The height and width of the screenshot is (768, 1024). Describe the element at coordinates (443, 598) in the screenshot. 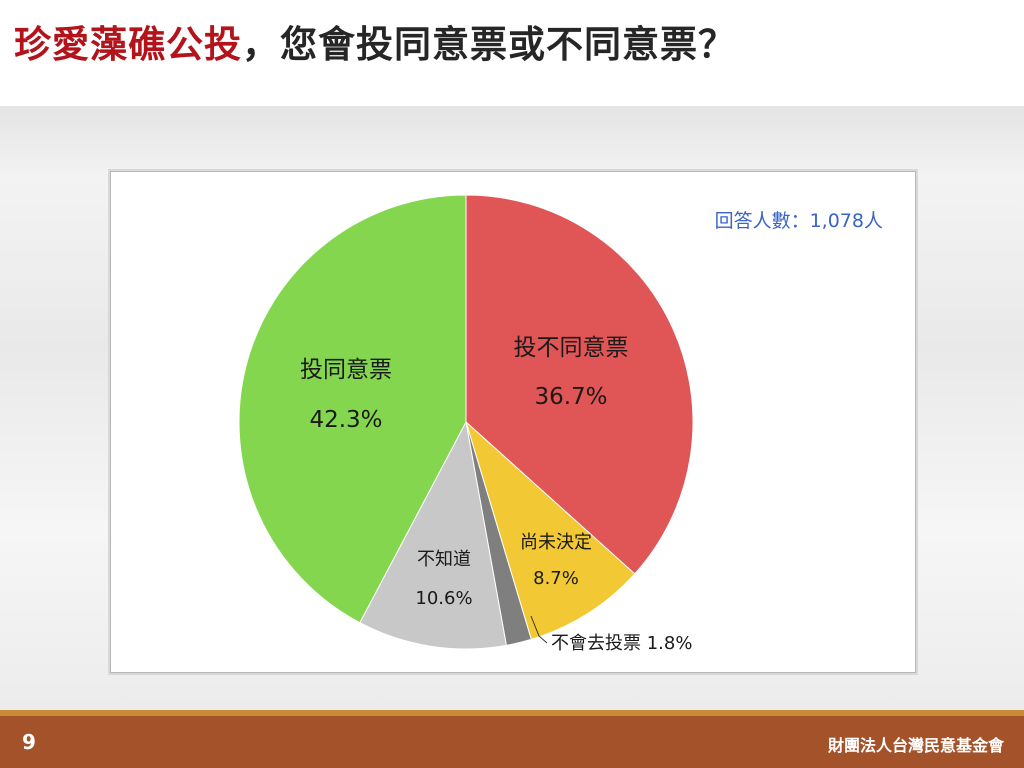

I see `slice-value-4: 10.6%` at that location.